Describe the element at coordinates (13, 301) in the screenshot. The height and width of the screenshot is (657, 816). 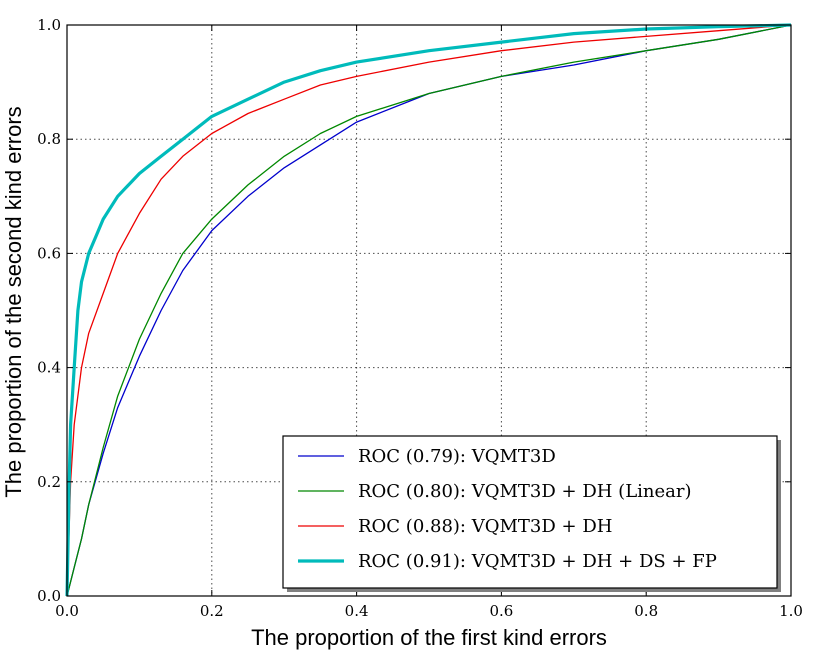
I see `y-axis-label: The proportion of the second kind errors` at that location.